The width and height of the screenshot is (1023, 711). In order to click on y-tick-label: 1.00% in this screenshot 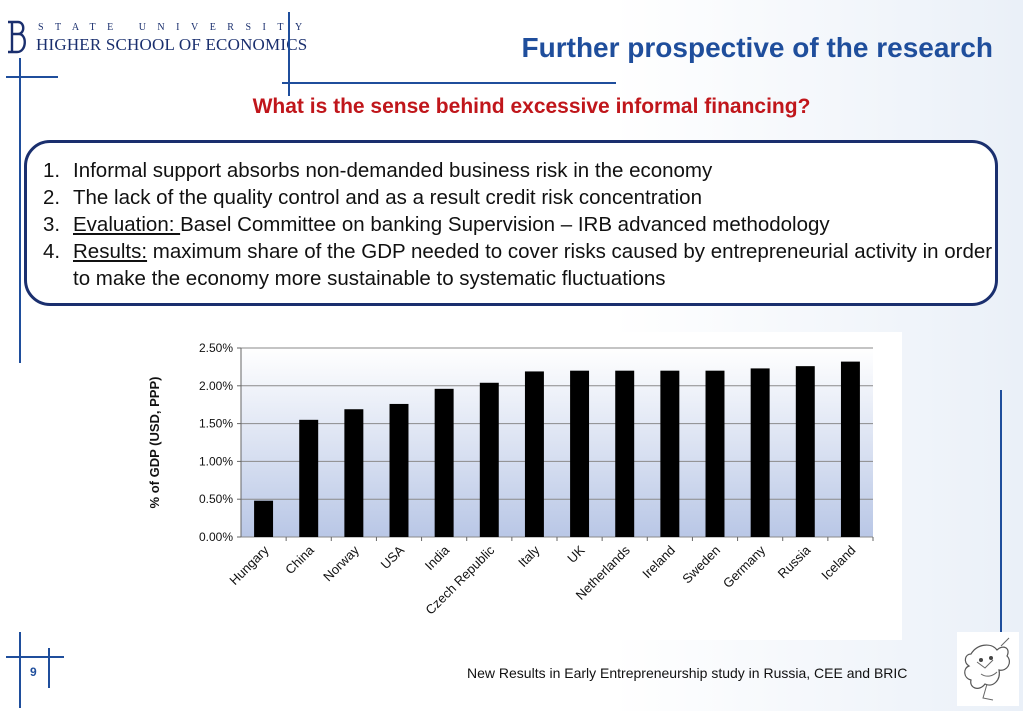, I will do `click(216, 461)`.